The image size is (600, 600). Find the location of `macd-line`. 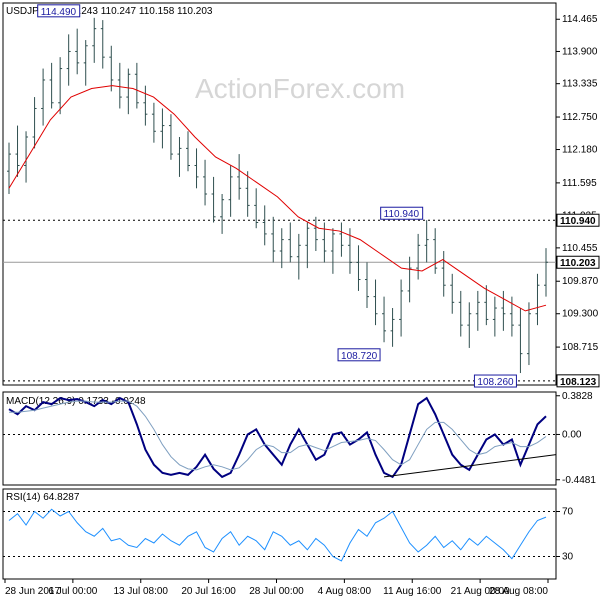

macd-line is located at coordinates (277, 437).